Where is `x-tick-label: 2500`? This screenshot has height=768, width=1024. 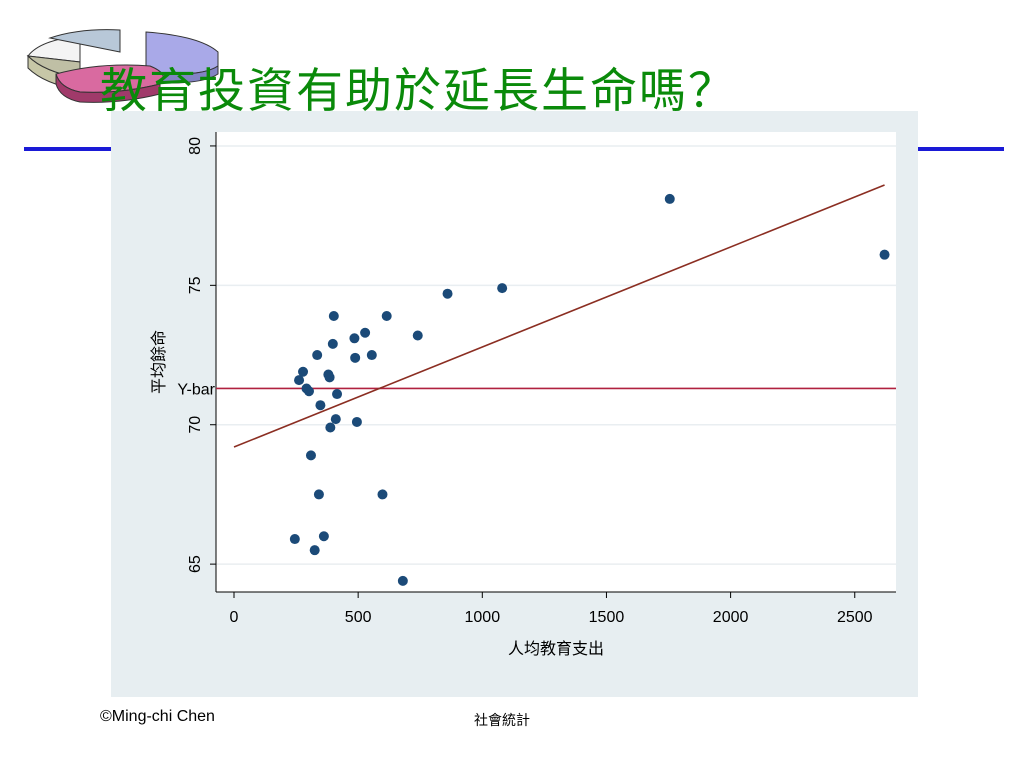
x-tick-label: 2500 is located at coordinates (855, 617).